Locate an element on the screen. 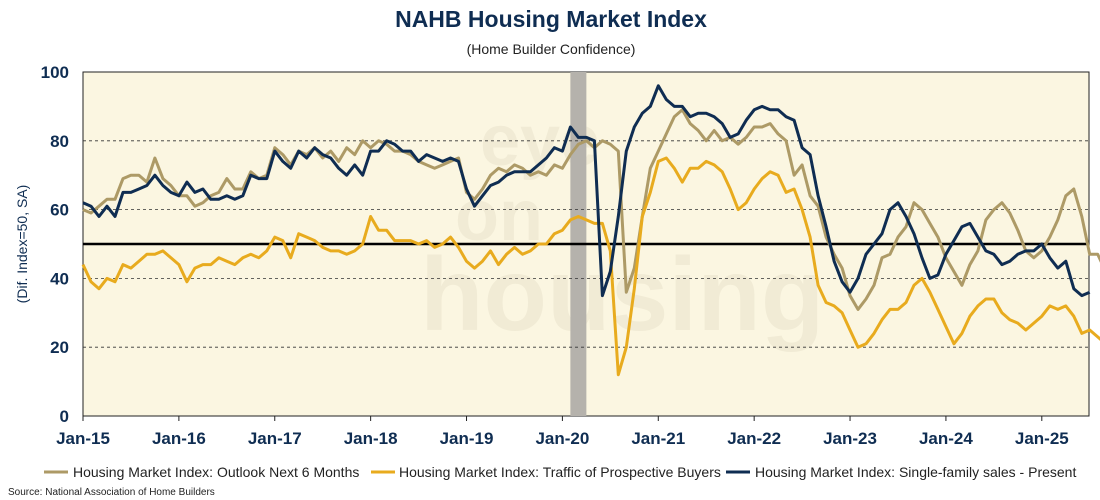 The width and height of the screenshot is (1100, 500). y-tick-label: 0 is located at coordinates (64, 416).